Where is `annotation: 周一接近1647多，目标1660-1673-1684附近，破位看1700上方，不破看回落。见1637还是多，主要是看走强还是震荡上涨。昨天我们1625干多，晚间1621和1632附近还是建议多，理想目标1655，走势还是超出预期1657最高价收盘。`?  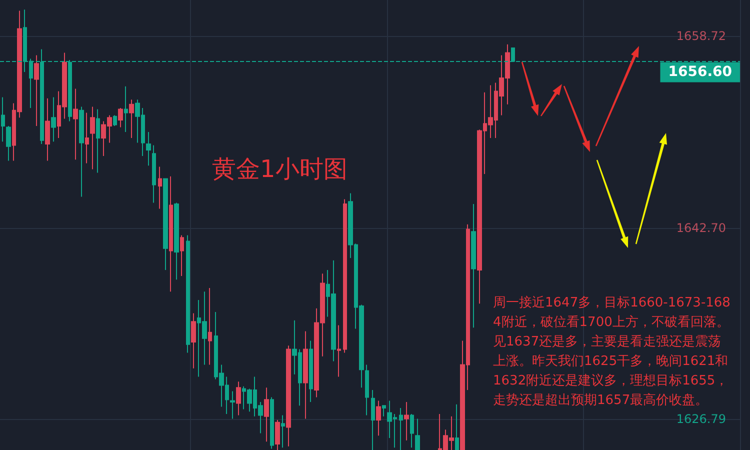 annotation: 周一接近1647多，目标1660-1673-1684附近，破位看1700上方，不破看回落。见1637还是多，主要是看走强还是震荡上涨。昨天我们1625干多，晚间1621和1632附近还是建议多，理想目标1655，走势还是超出预期1657最高价收盘。 is located at coordinates (611, 351).